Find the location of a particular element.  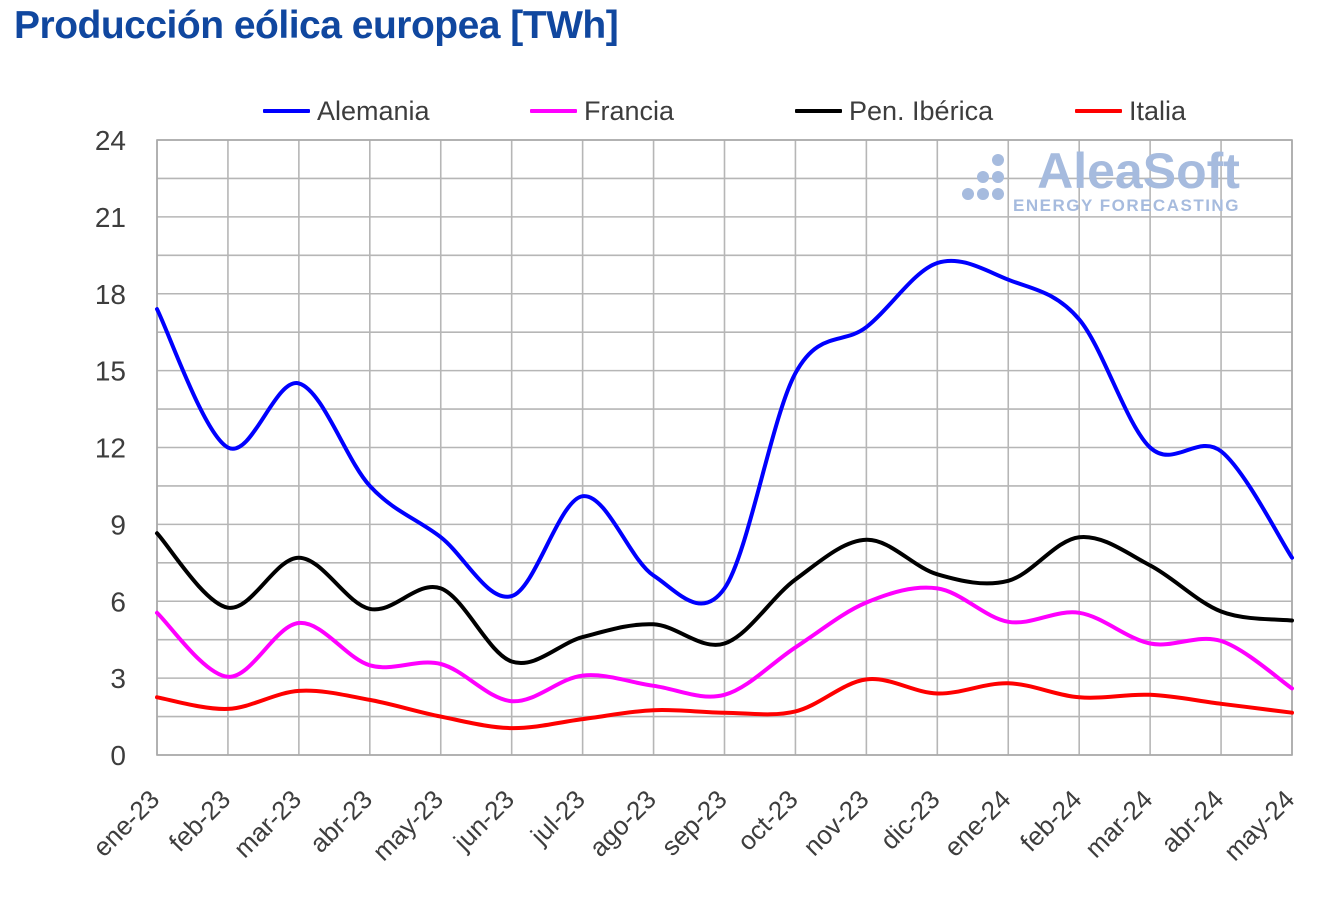

x-tick-label: dic-23 is located at coordinates (909, 819).